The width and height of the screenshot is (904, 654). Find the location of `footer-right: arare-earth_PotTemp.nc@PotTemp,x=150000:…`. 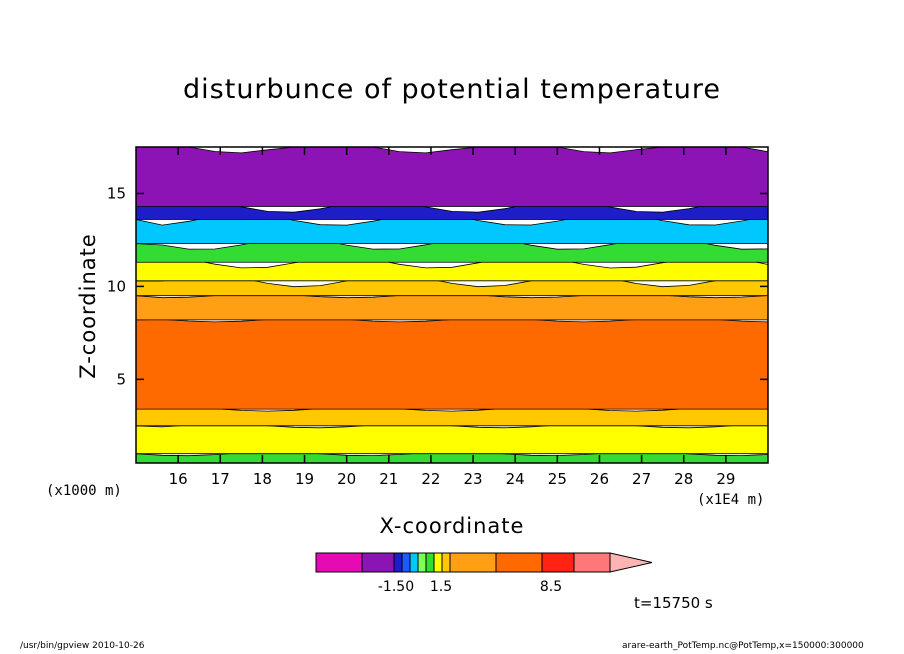

footer-right: arare-earth_PotTemp.nc@PotTemp,x=150000:… is located at coordinates (743, 646).